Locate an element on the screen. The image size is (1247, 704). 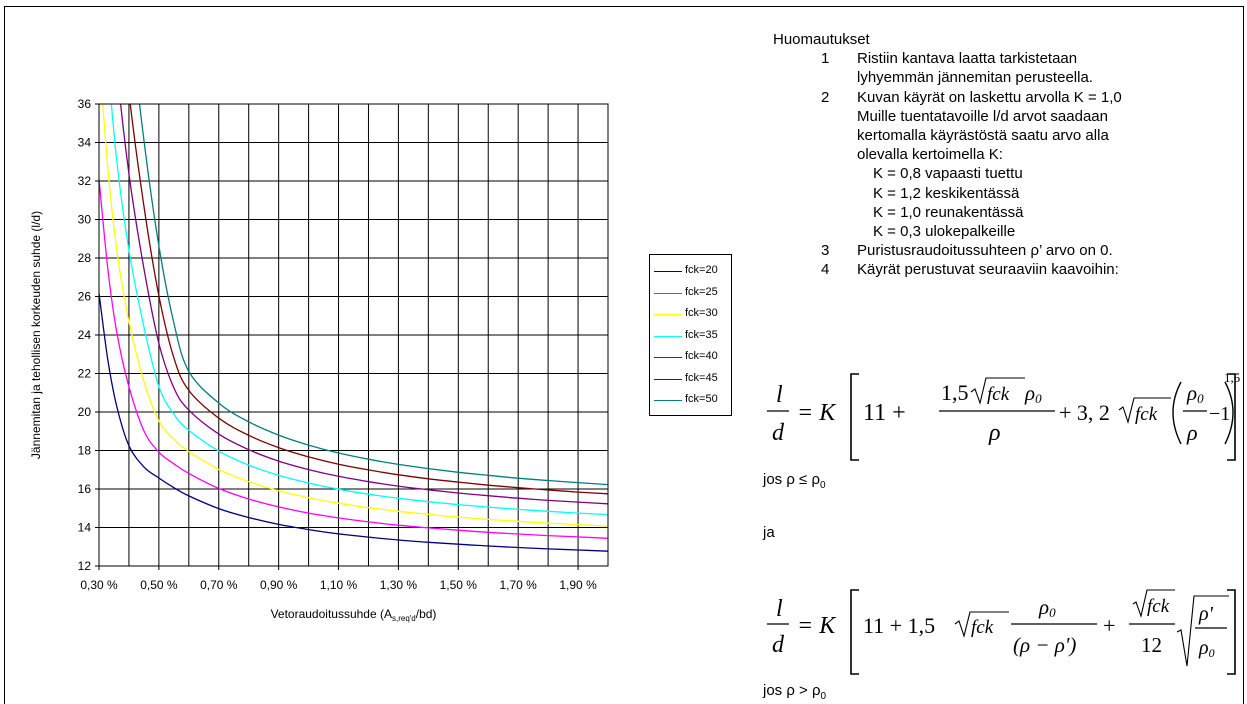
f2-plus: + is located at coordinates (1109, 625).